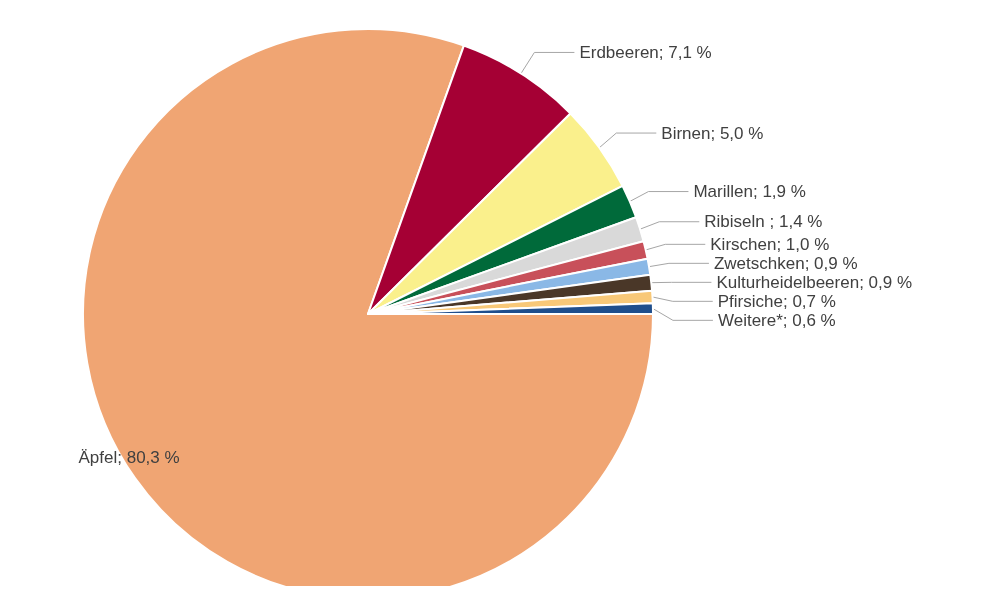 This screenshot has height=594, width=1005. I want to click on slice-label: Erdbeeren; 7,1 %, so click(645, 52).